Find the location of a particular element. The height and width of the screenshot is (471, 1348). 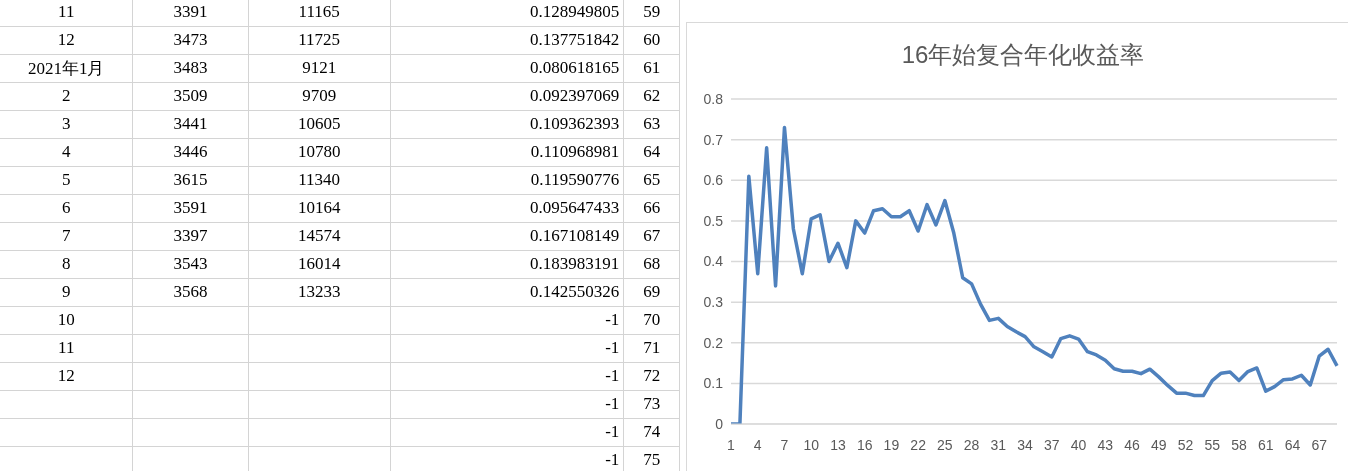

x-tick-label: 37 is located at coordinates (1052, 444).